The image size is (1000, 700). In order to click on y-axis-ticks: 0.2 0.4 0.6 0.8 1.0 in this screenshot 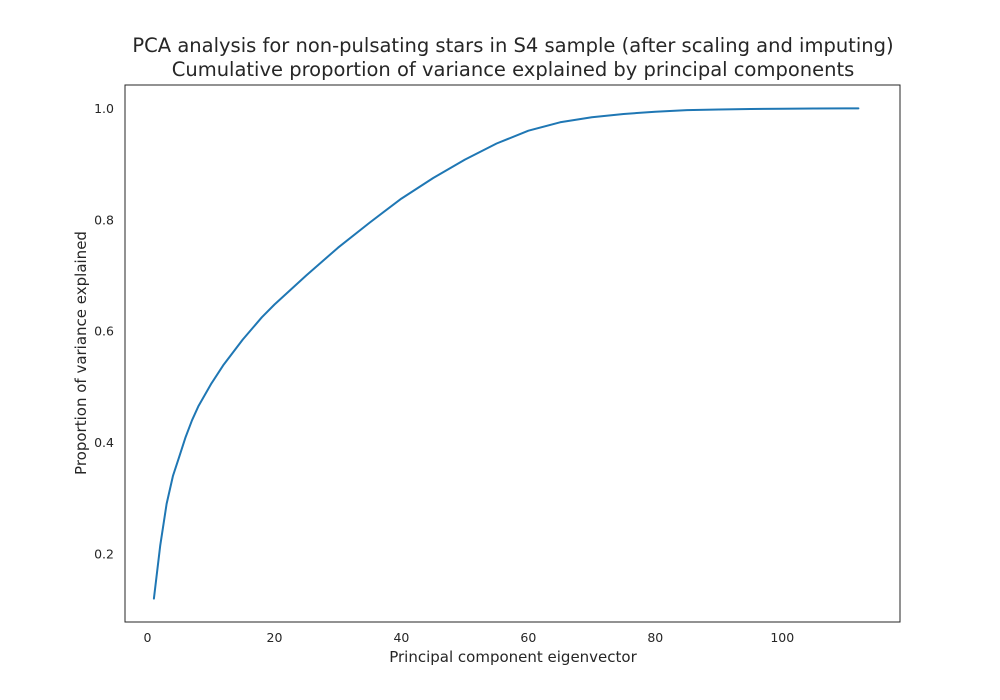, I will do `click(104, 331)`.